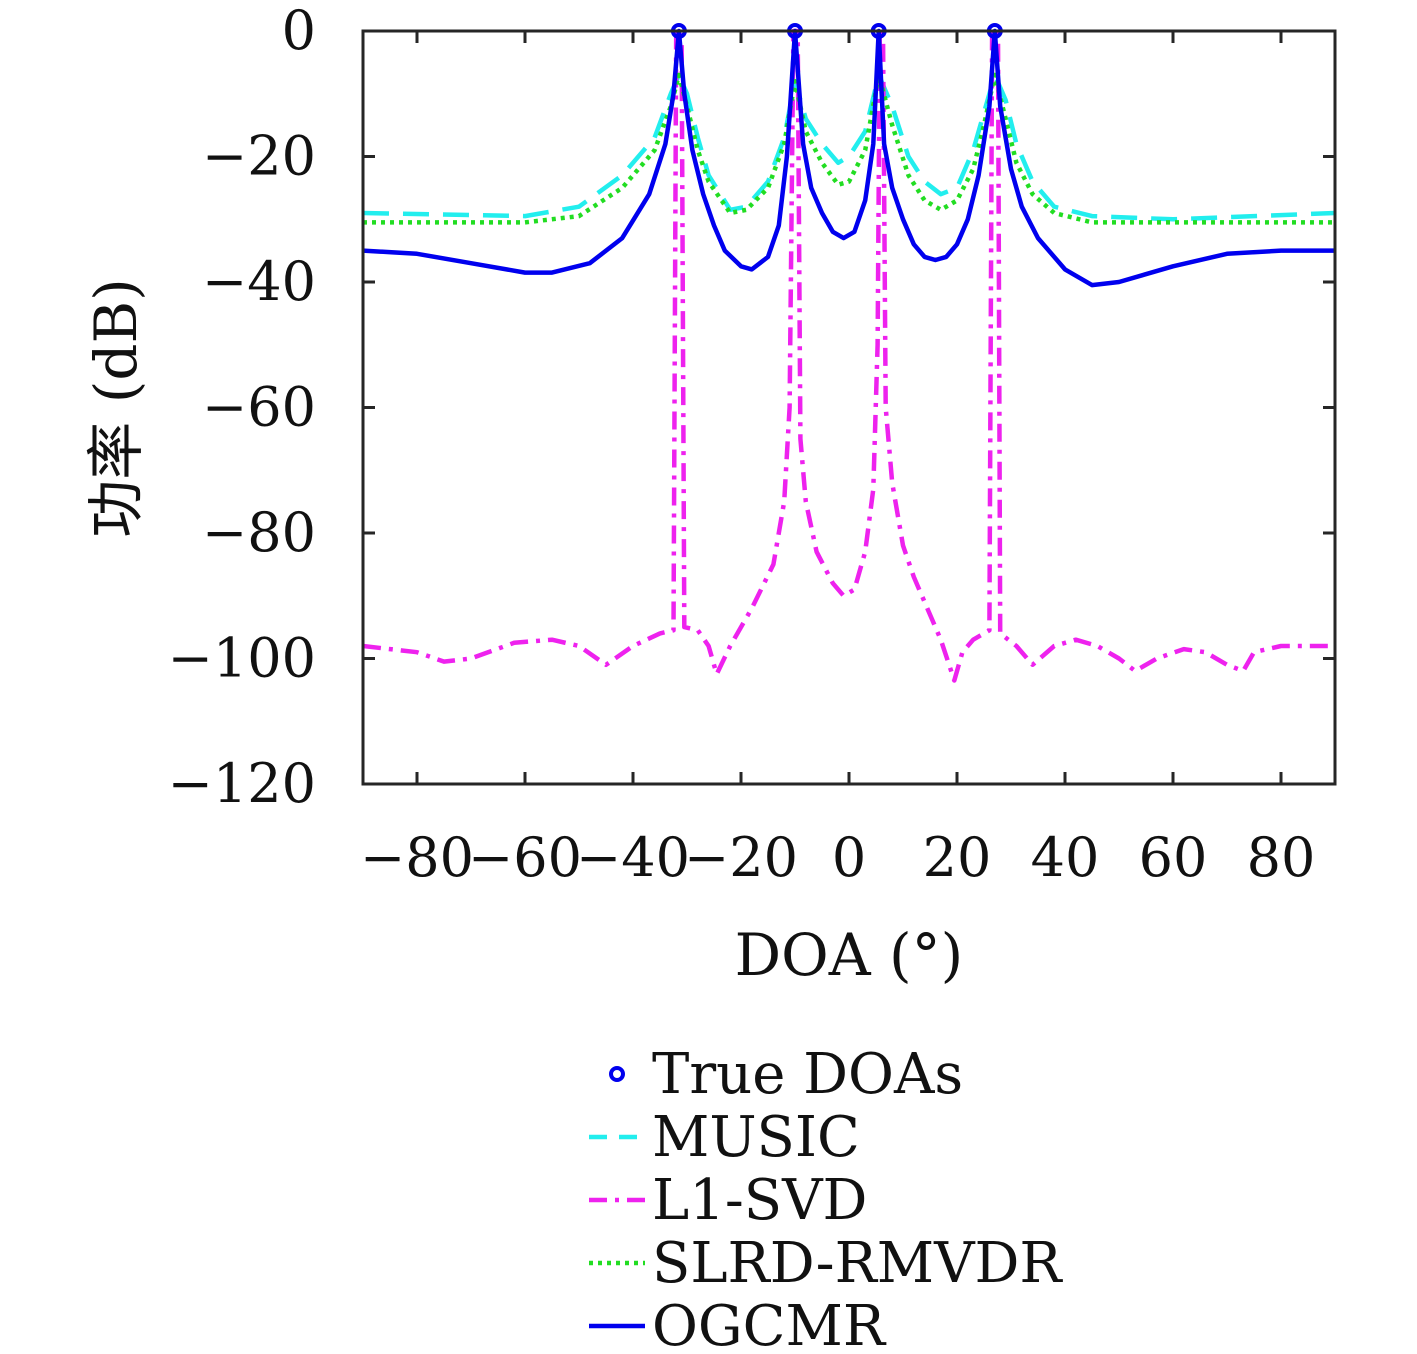 The image size is (1417, 1354). Describe the element at coordinates (857, 1263) in the screenshot. I see `legend-label: SLRD-RMVDR` at that location.